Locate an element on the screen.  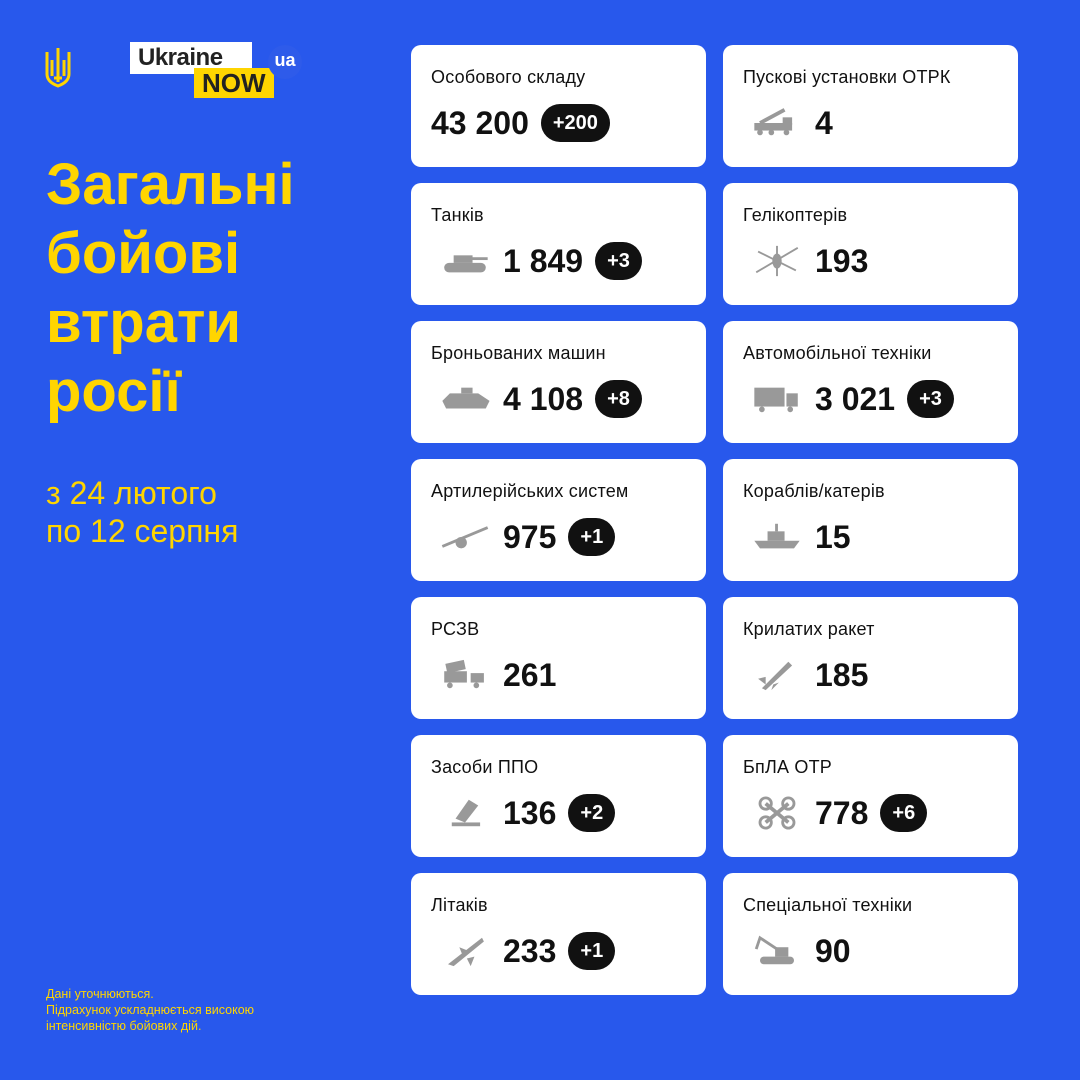
stat-card: Танків 1 849 +3 is located at coordinates (558, 244).